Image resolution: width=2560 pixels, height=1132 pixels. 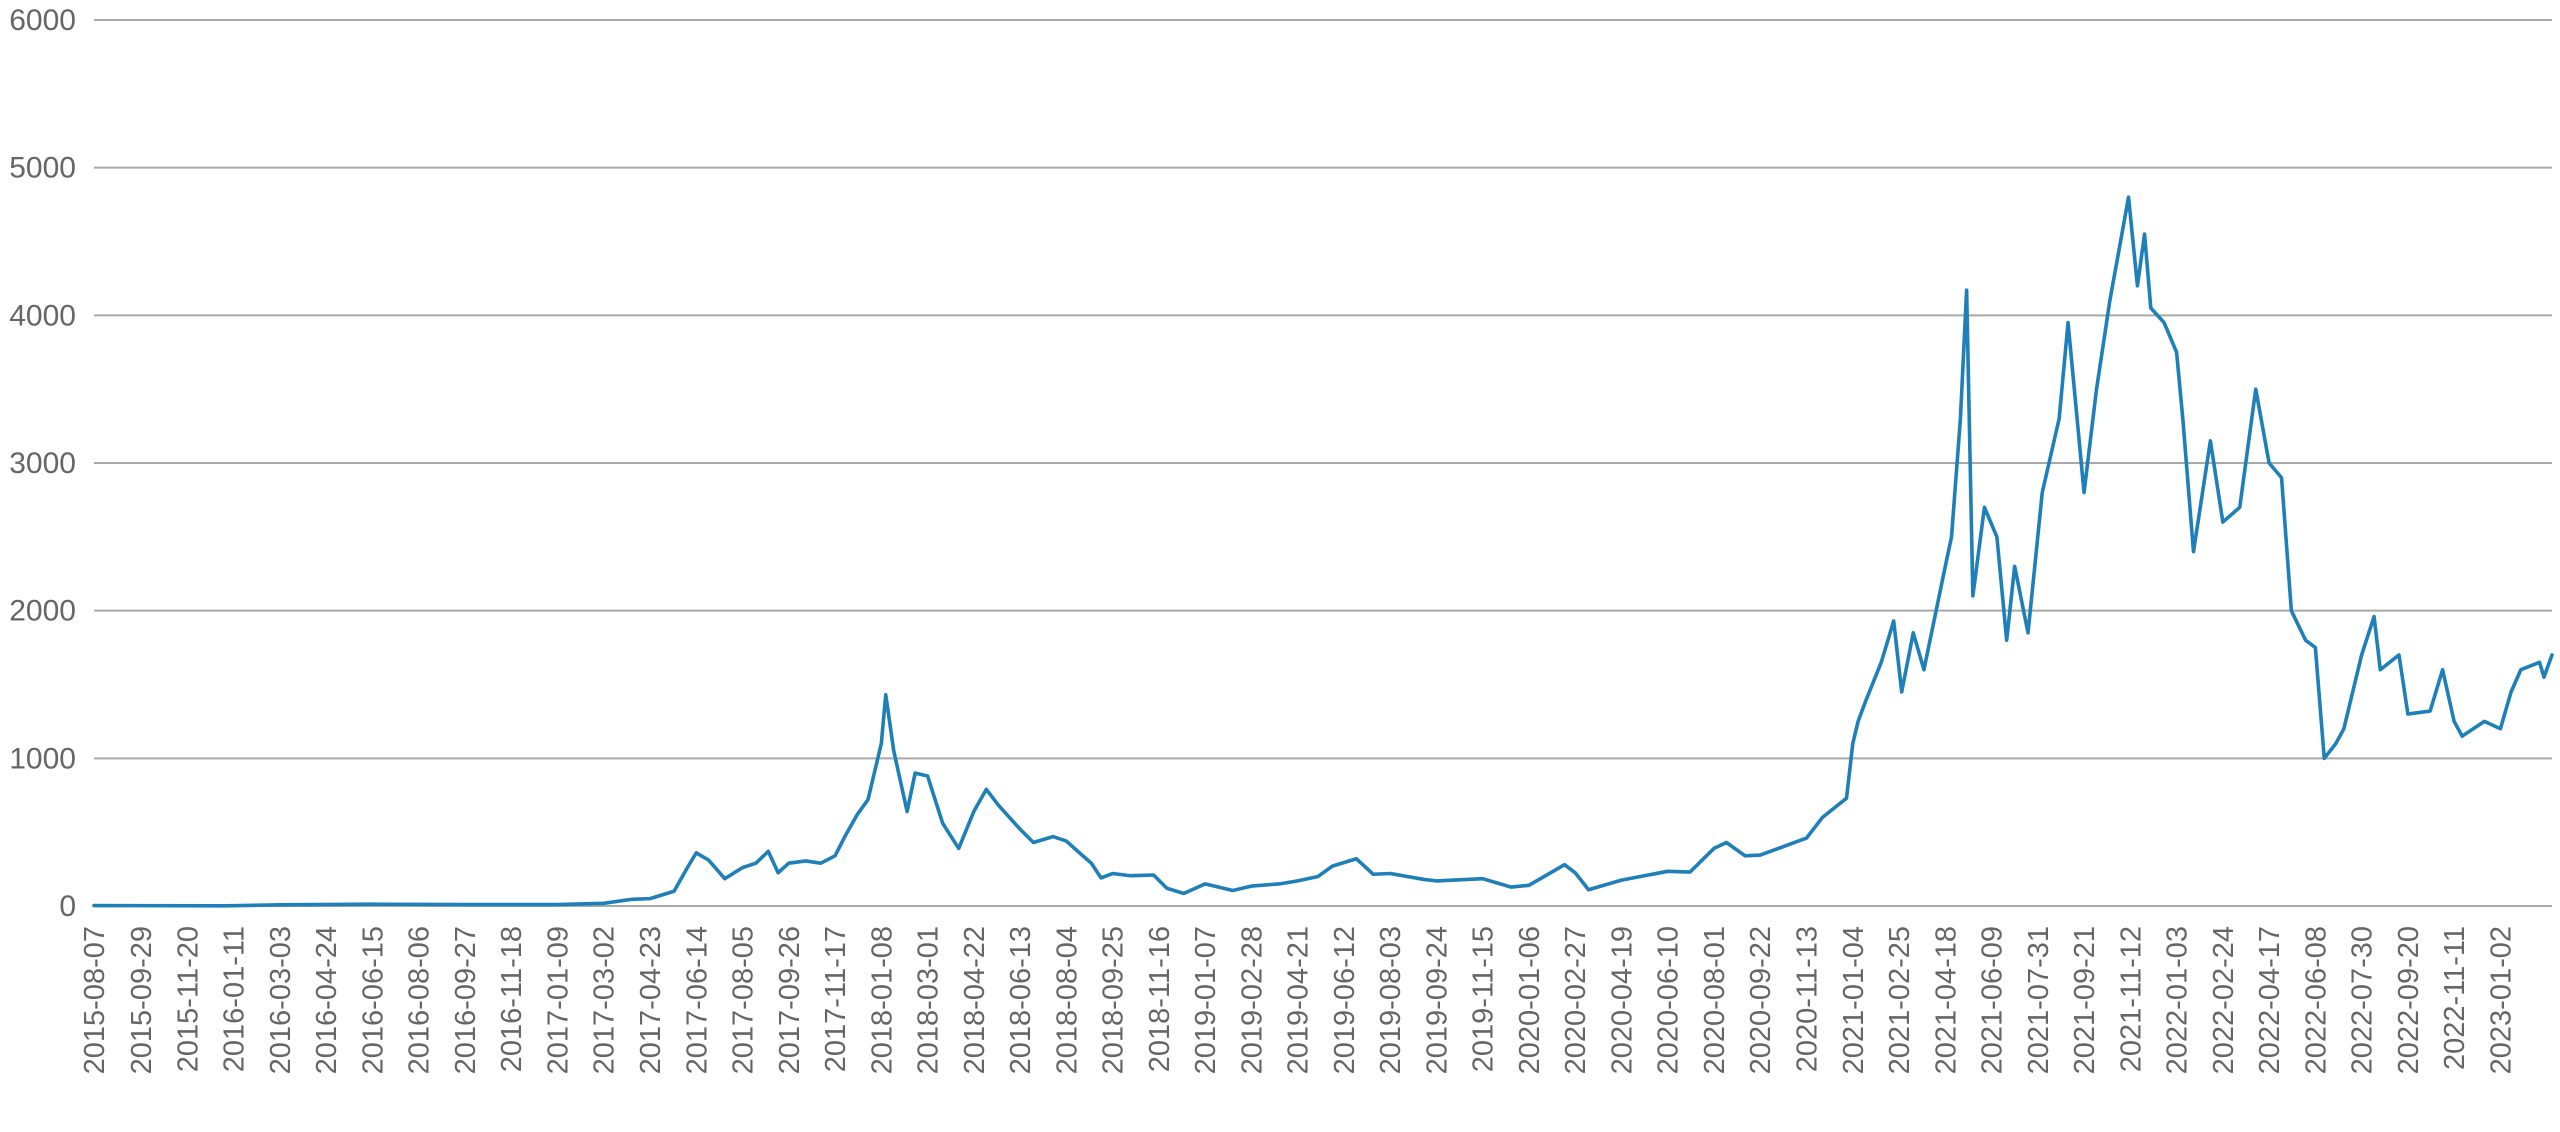 What do you see at coordinates (235, 999) in the screenshot?
I see `x-tick-label: 2016-01-11` at bounding box center [235, 999].